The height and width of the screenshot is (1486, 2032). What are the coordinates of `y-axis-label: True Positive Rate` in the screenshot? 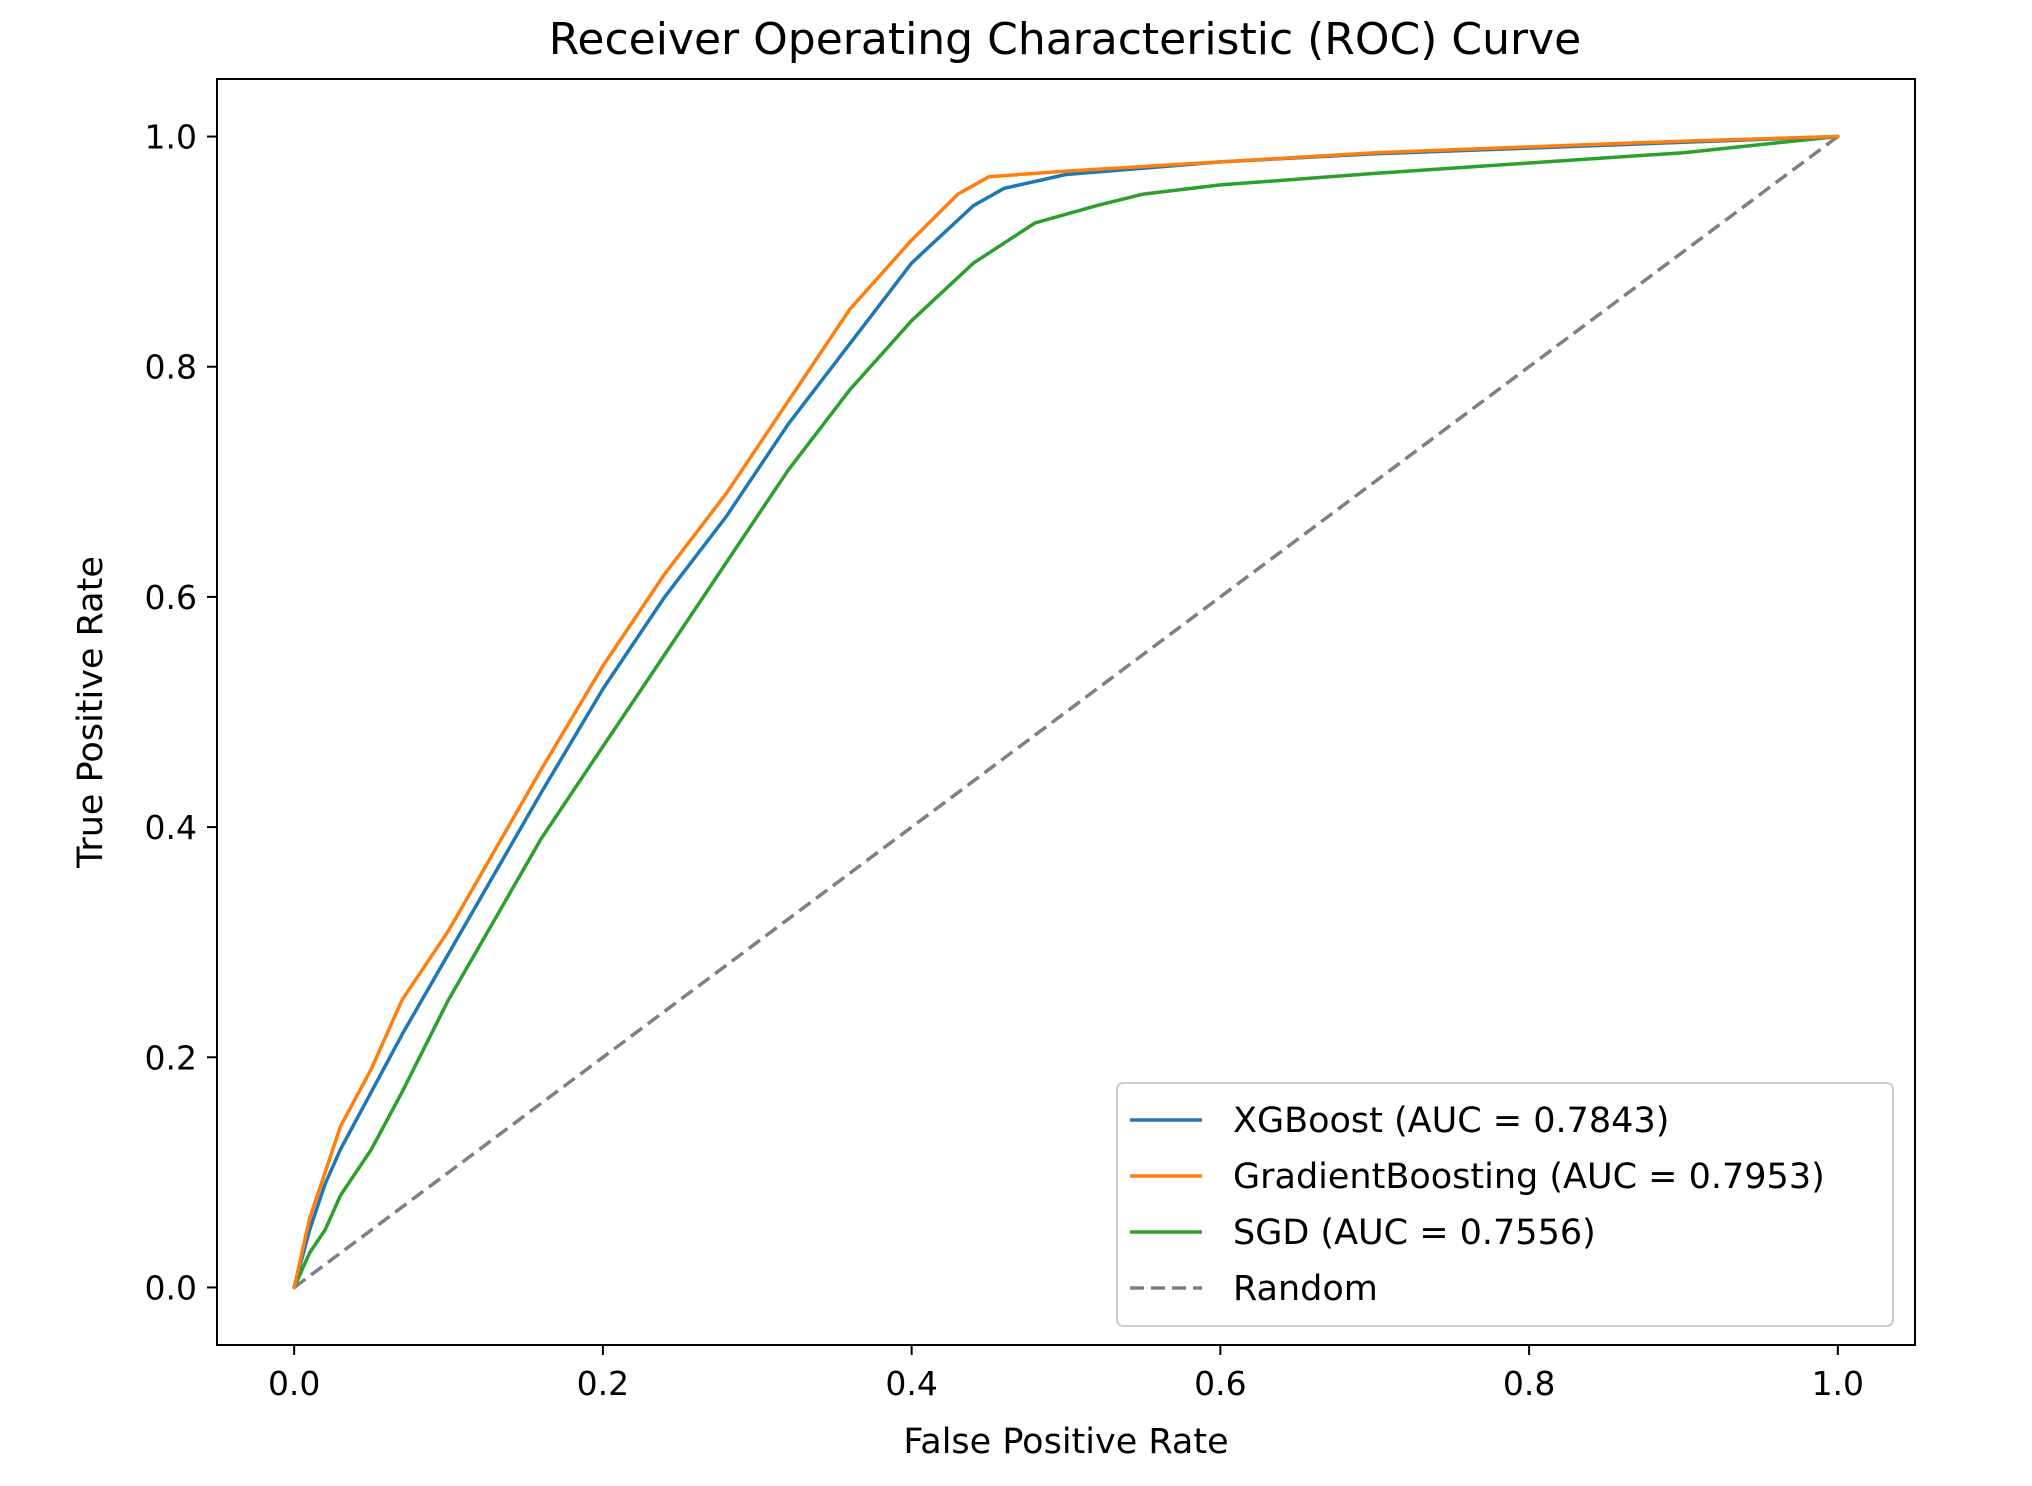 It's located at (91, 712).